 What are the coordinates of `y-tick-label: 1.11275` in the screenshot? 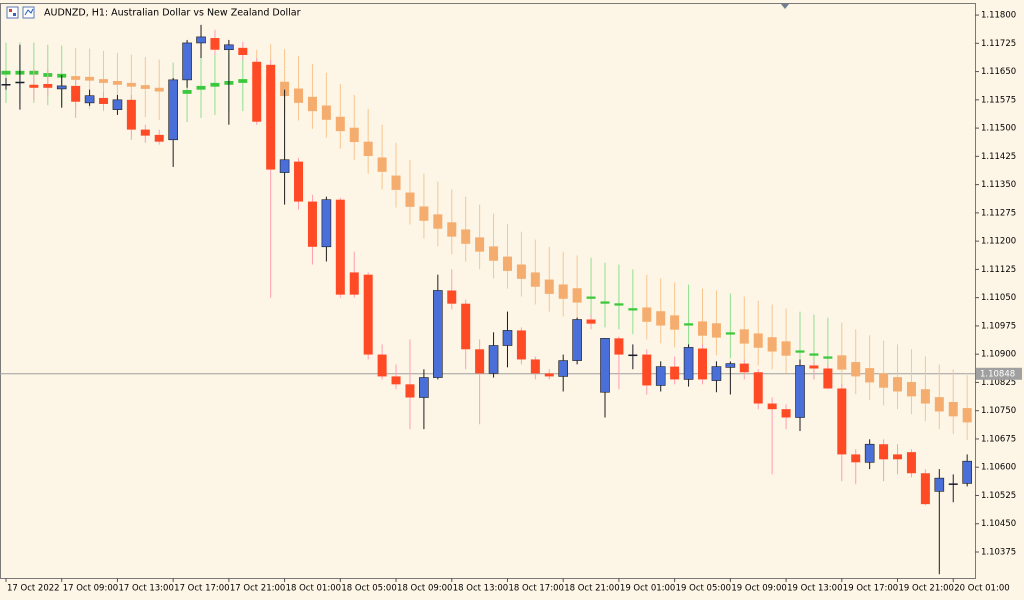 It's located at (998, 213).